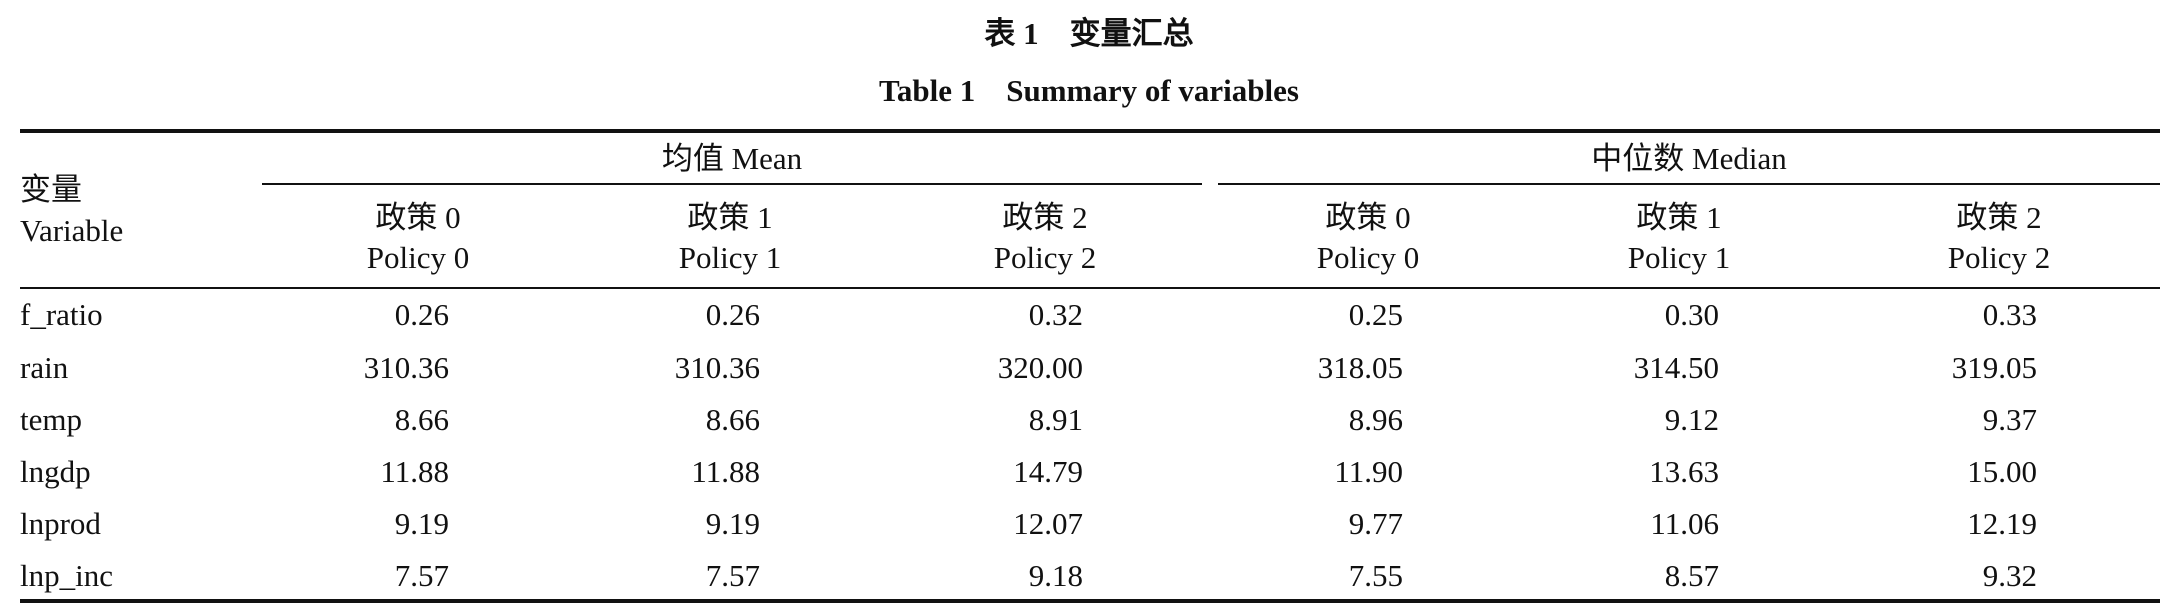 This screenshot has width=2178, height=613. Describe the element at coordinates (1994, 367) in the screenshot. I see `cell: 319.05` at that location.